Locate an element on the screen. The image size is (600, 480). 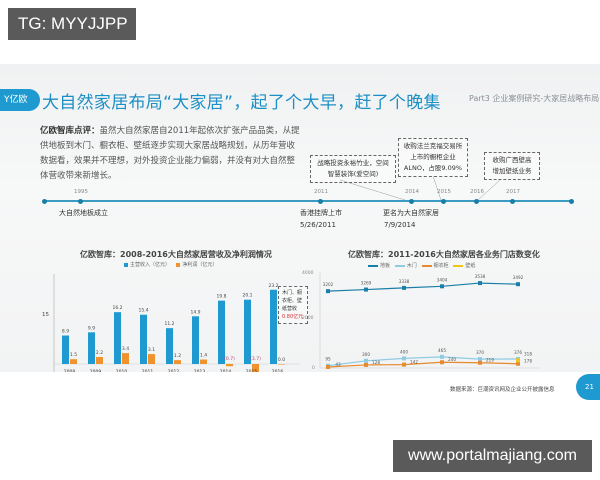
slide-title: 大自然家居布局“大家居”，起了个大早，赶了个晚集 is located at coordinates (241, 103).